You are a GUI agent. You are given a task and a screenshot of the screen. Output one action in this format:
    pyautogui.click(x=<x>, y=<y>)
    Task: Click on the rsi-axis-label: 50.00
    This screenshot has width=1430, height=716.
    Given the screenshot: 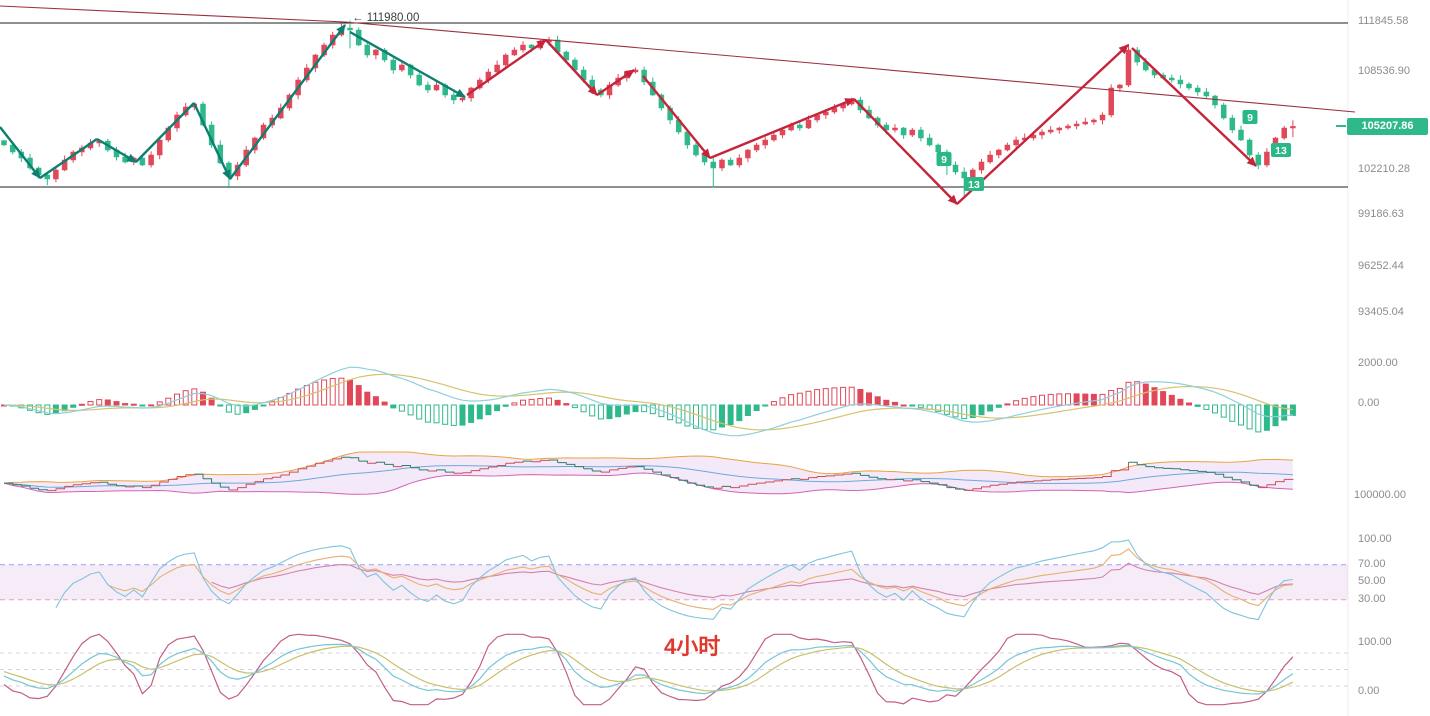 What is the action you would take?
    pyautogui.click(x=1372, y=581)
    